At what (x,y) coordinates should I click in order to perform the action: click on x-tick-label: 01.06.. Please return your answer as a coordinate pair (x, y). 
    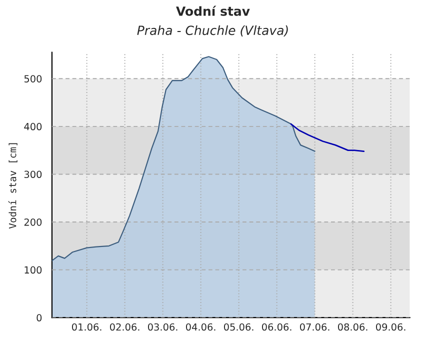
    Looking at the image, I should click on (87, 327).